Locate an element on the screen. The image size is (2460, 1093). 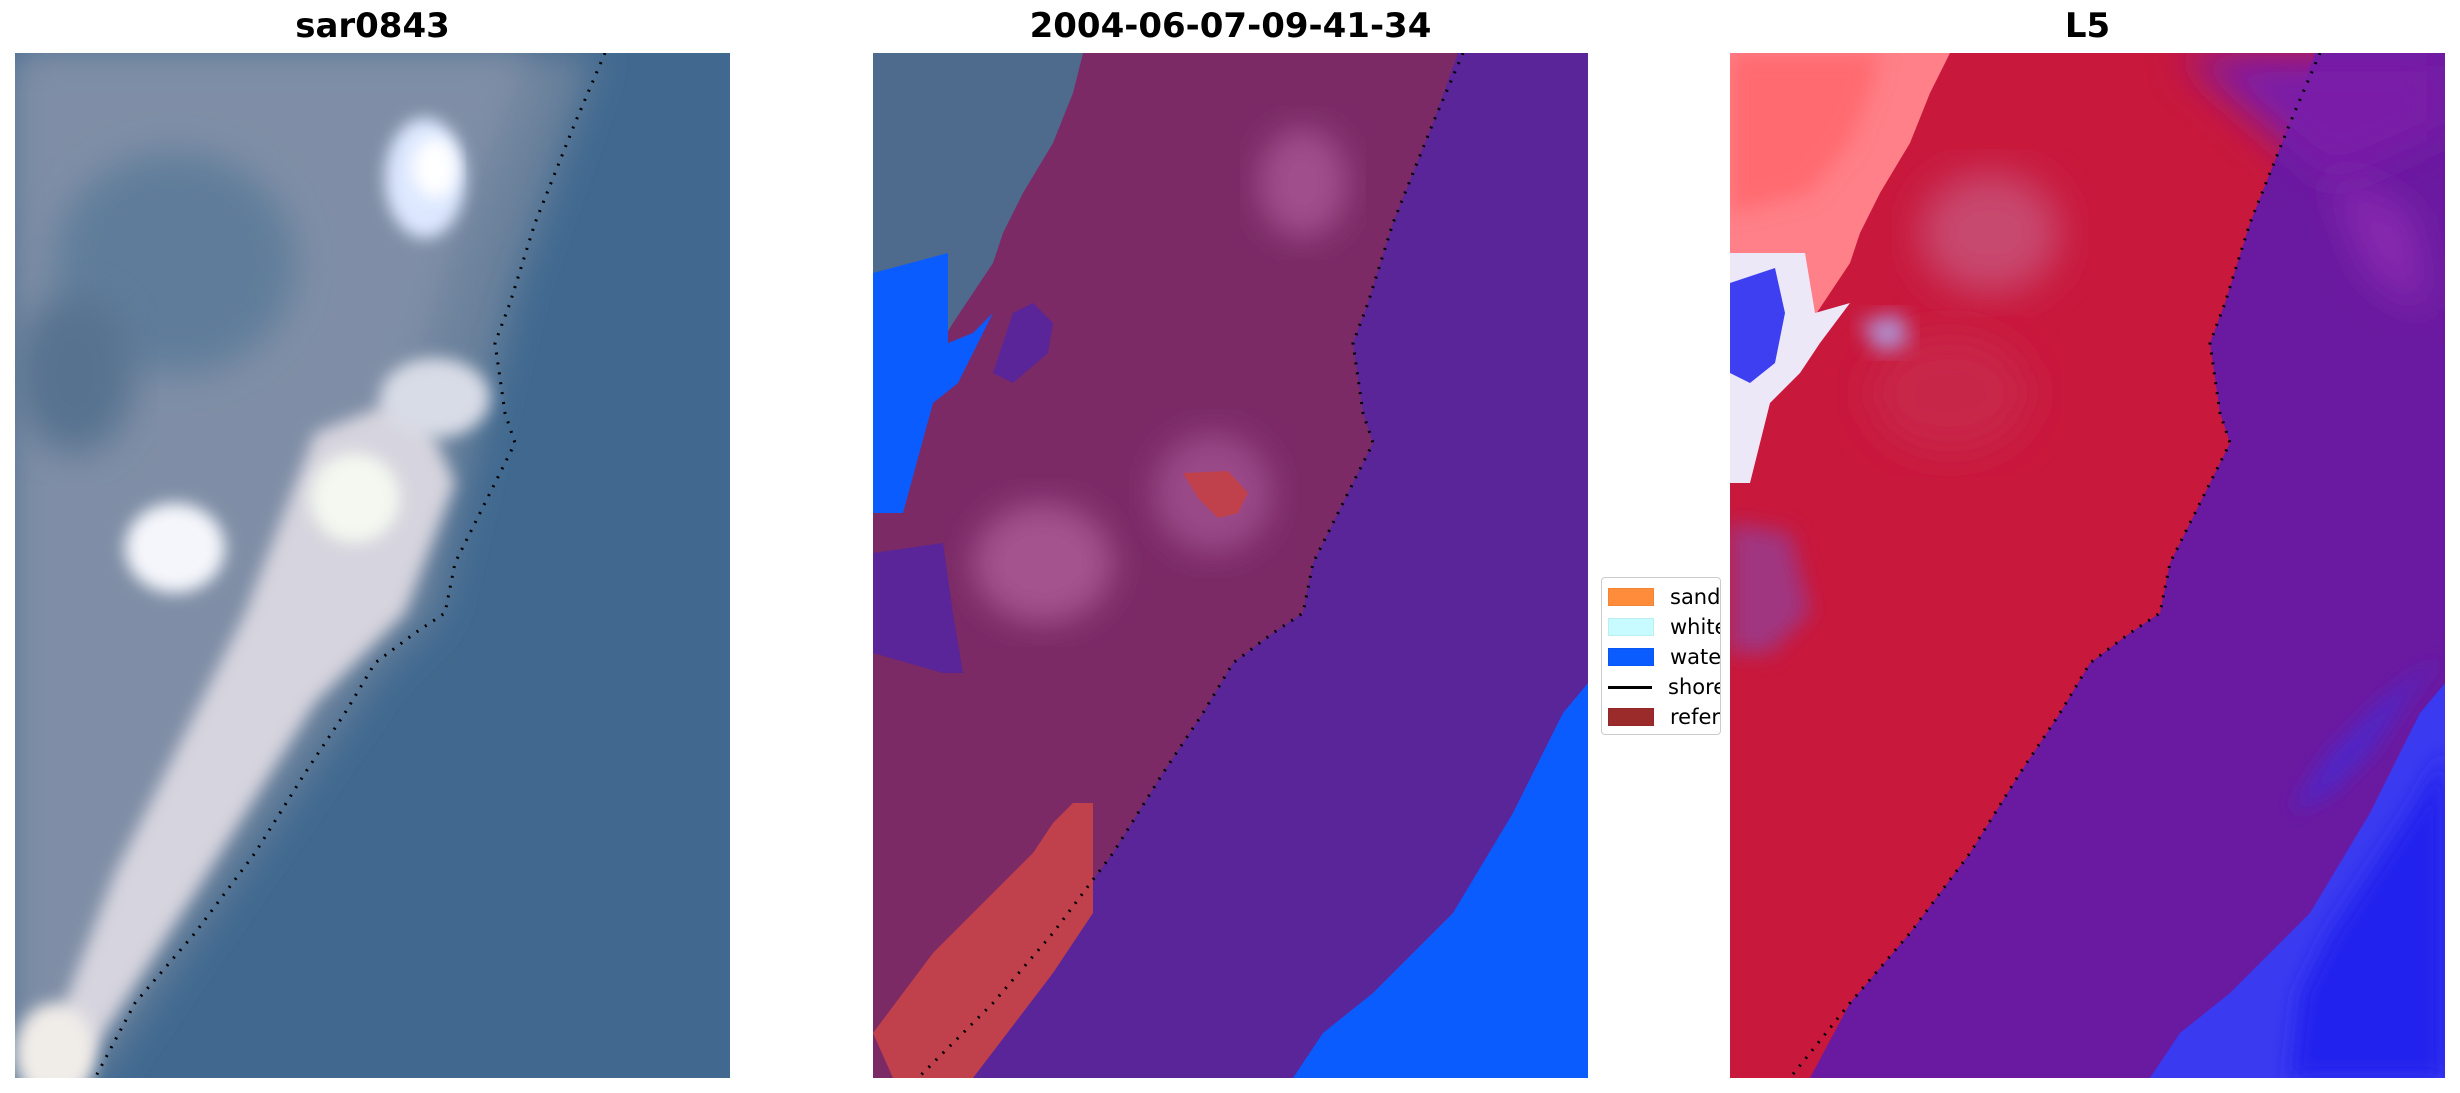
whitewater-swatch is located at coordinates (1631, 627).